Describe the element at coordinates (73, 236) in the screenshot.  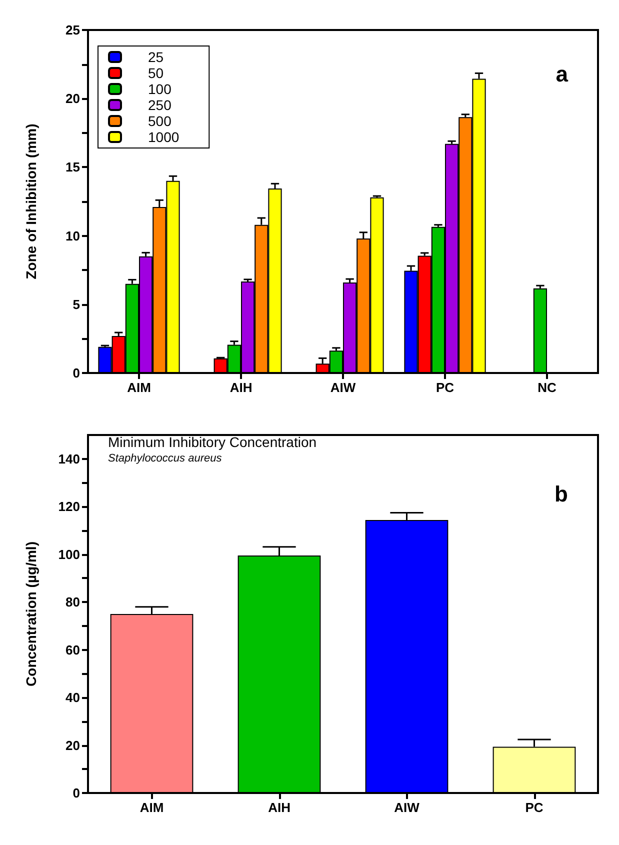
I see `y-tick-label: 10` at that location.